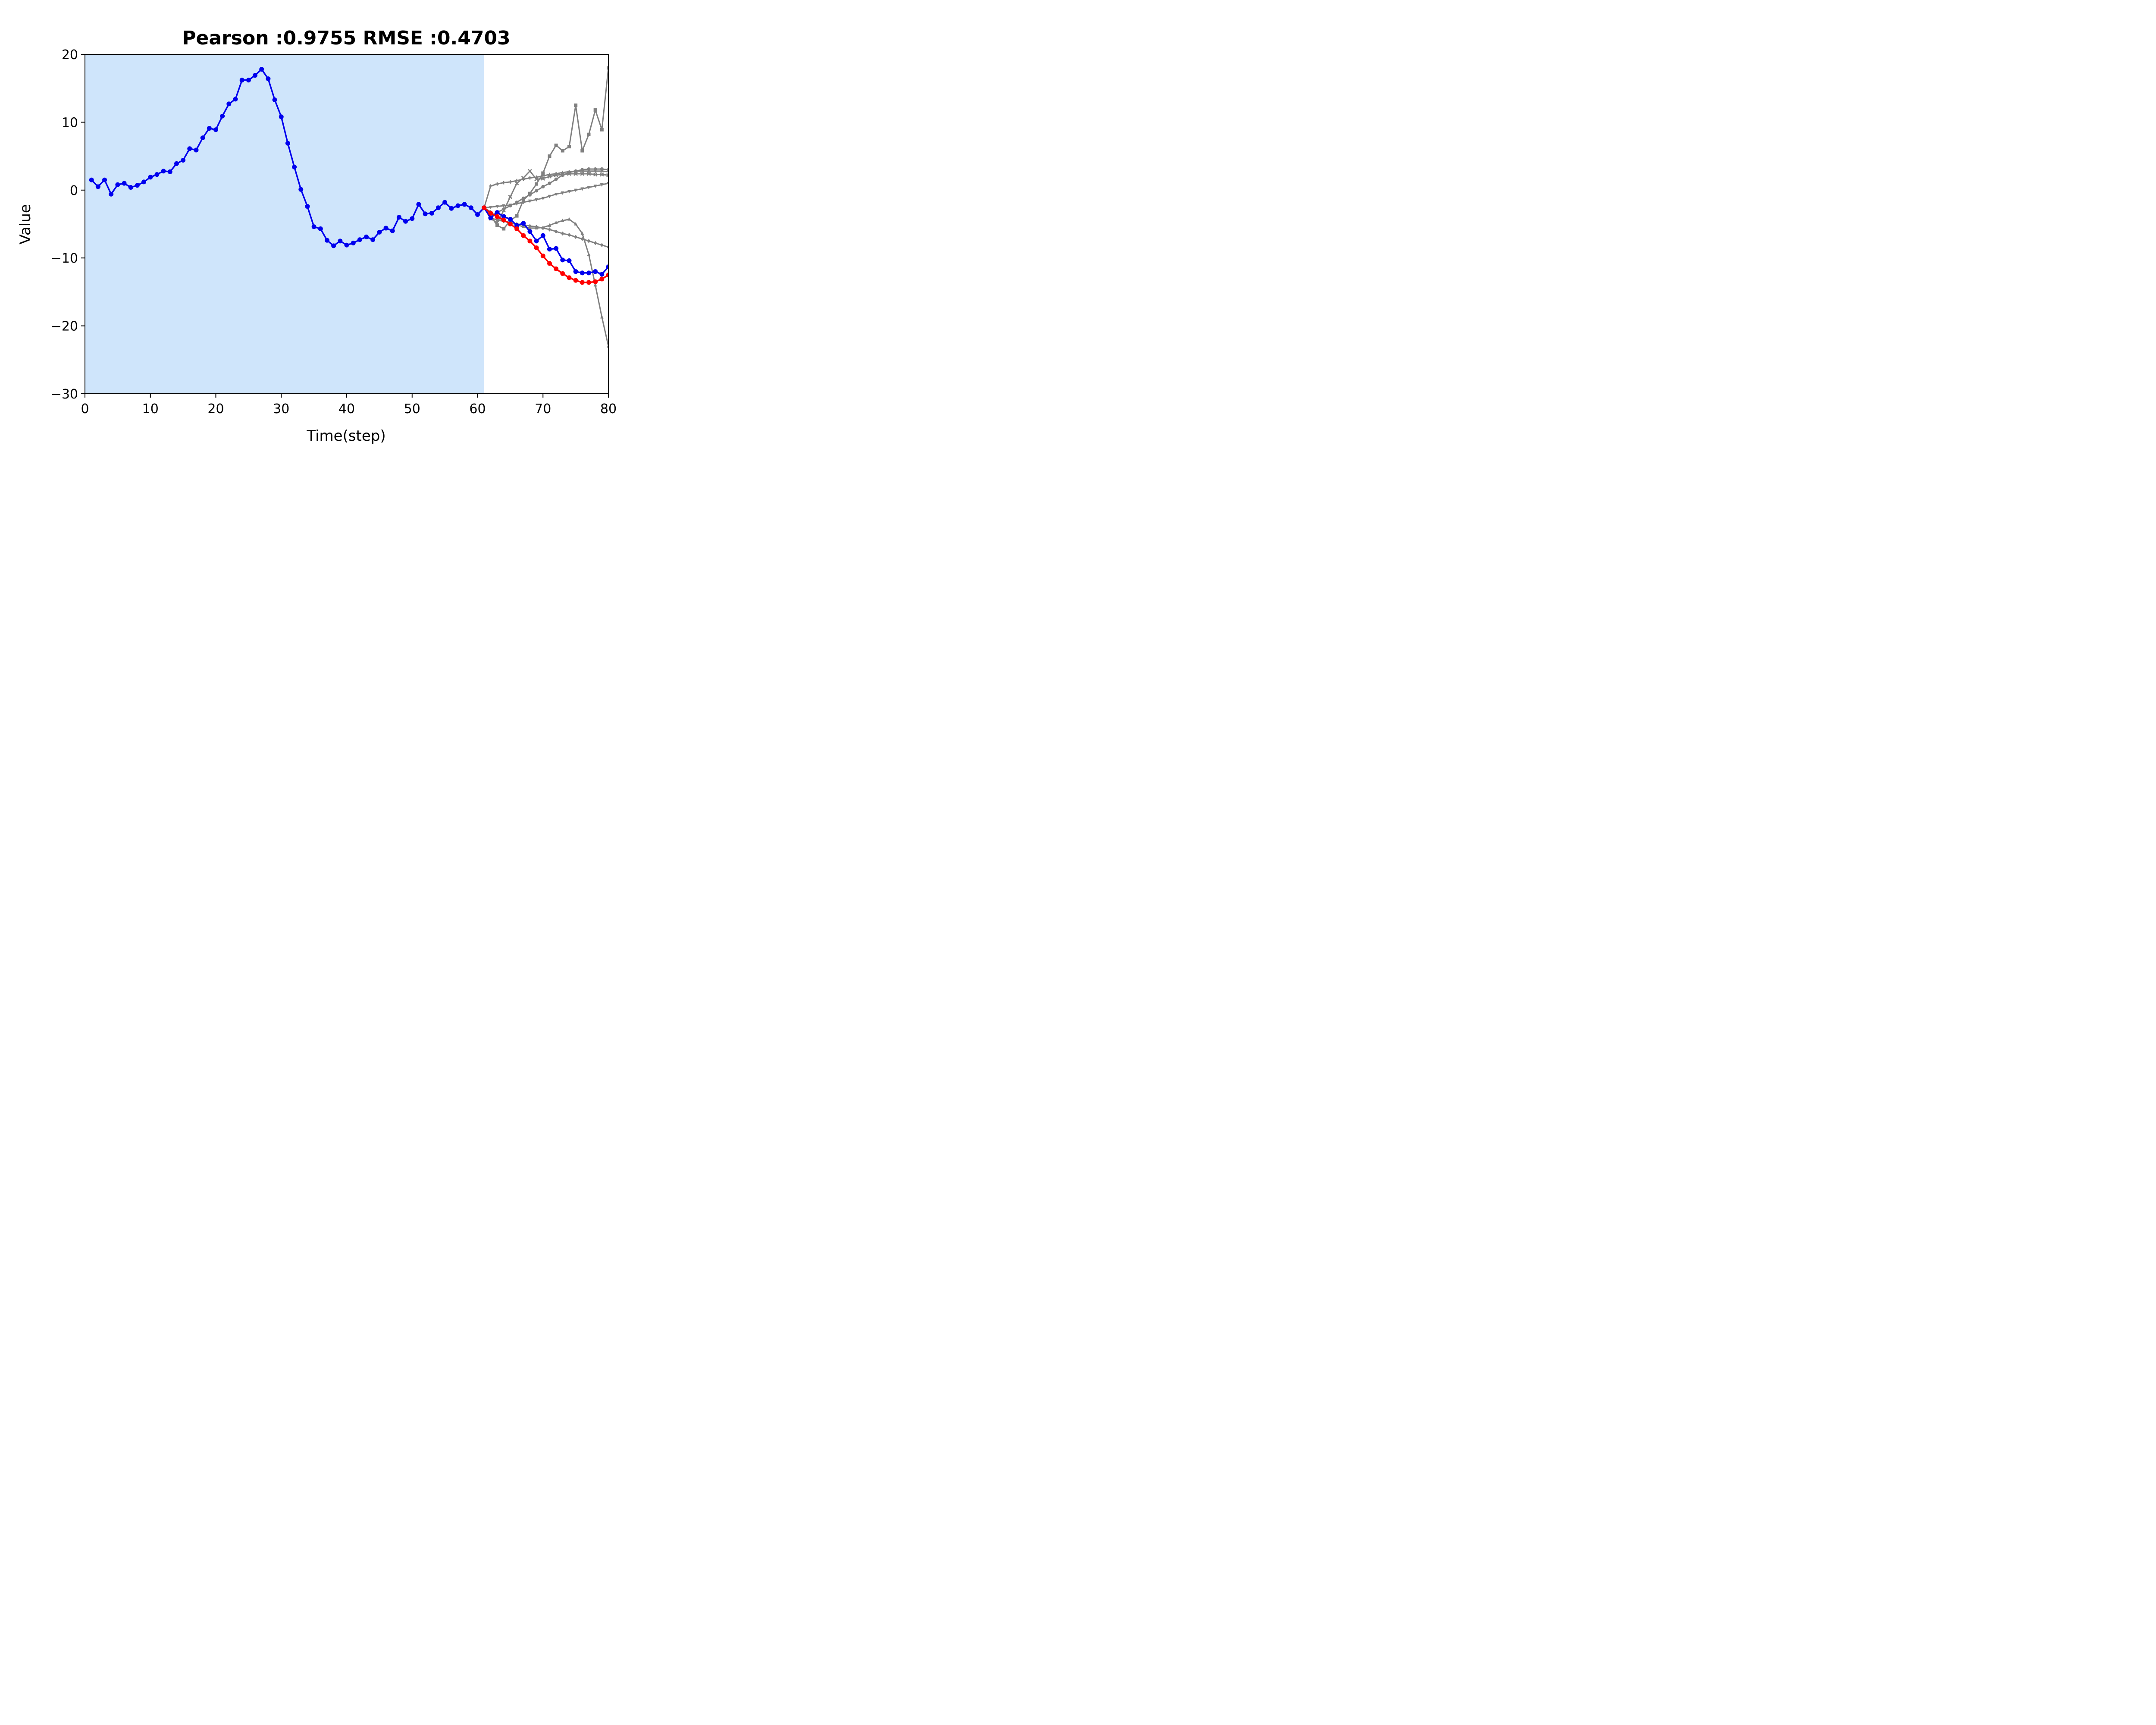 The width and height of the screenshot is (2156, 1725). I want to click on y-tick-label: 0, so click(74, 191).